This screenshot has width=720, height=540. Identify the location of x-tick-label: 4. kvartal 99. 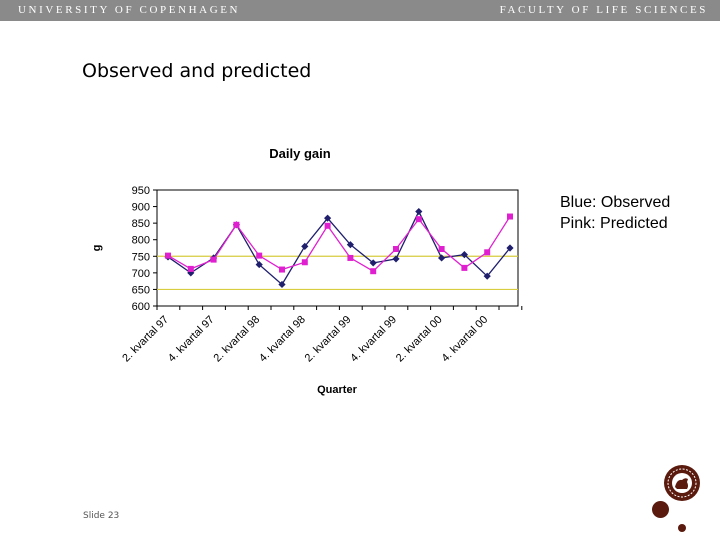
(373, 339).